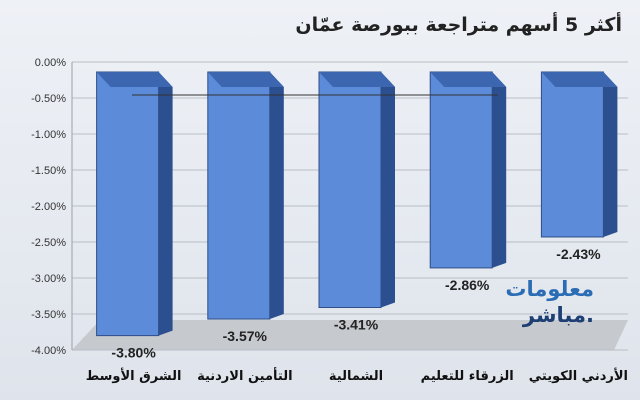 The height and width of the screenshot is (400, 640). What do you see at coordinates (48, 351) in the screenshot?
I see `y-tick-label: -4.00%` at bounding box center [48, 351].